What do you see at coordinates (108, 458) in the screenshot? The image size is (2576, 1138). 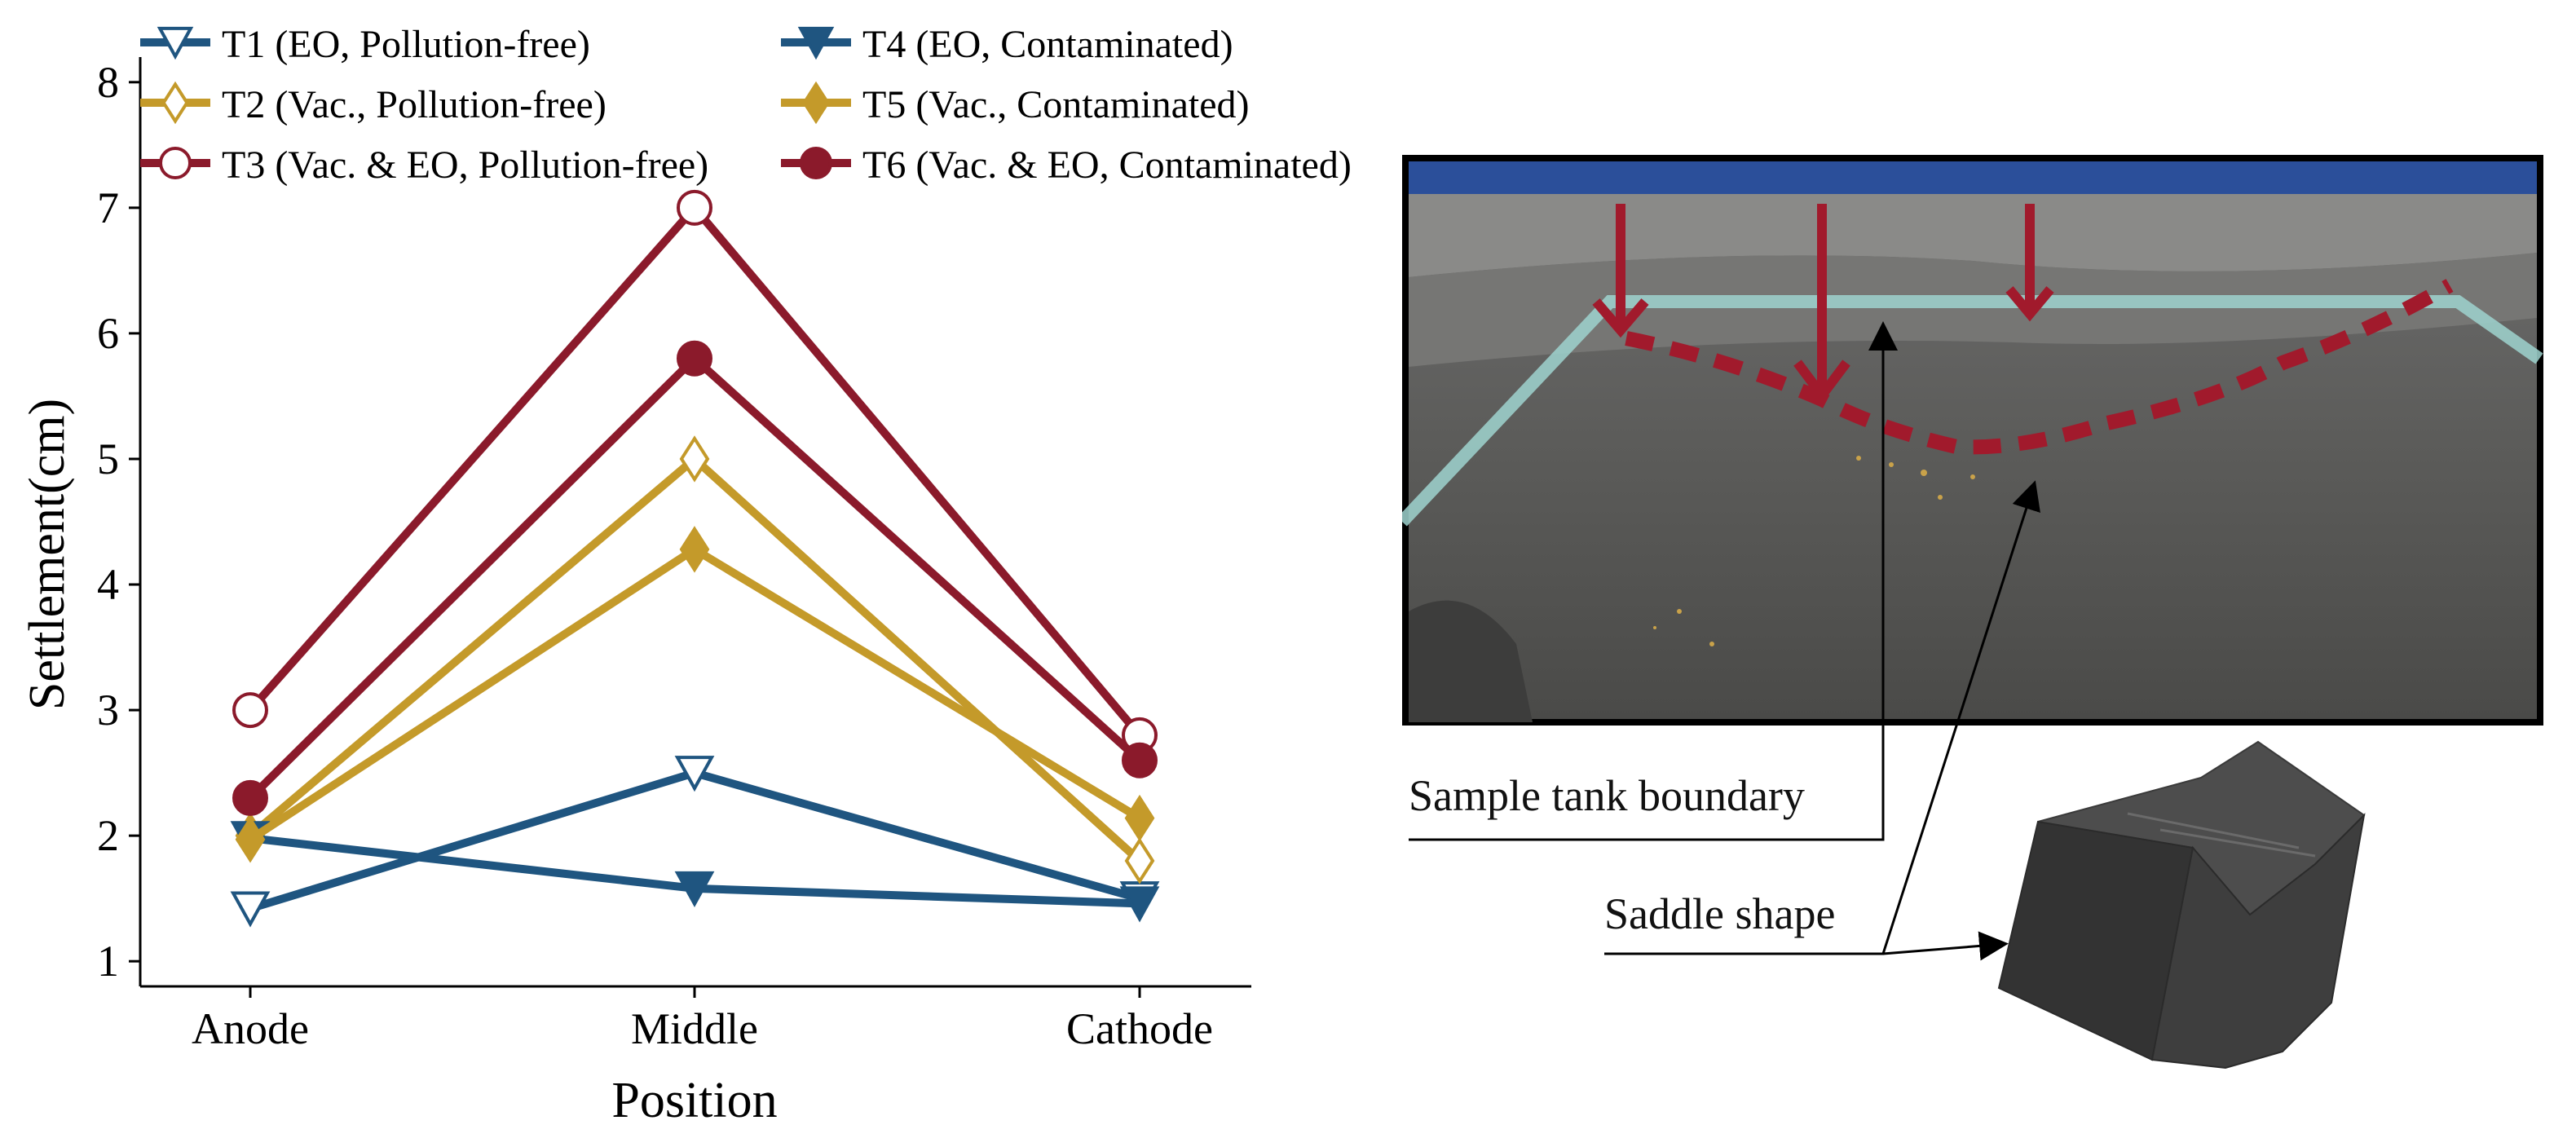 I see `y-tick-label: 5` at bounding box center [108, 458].